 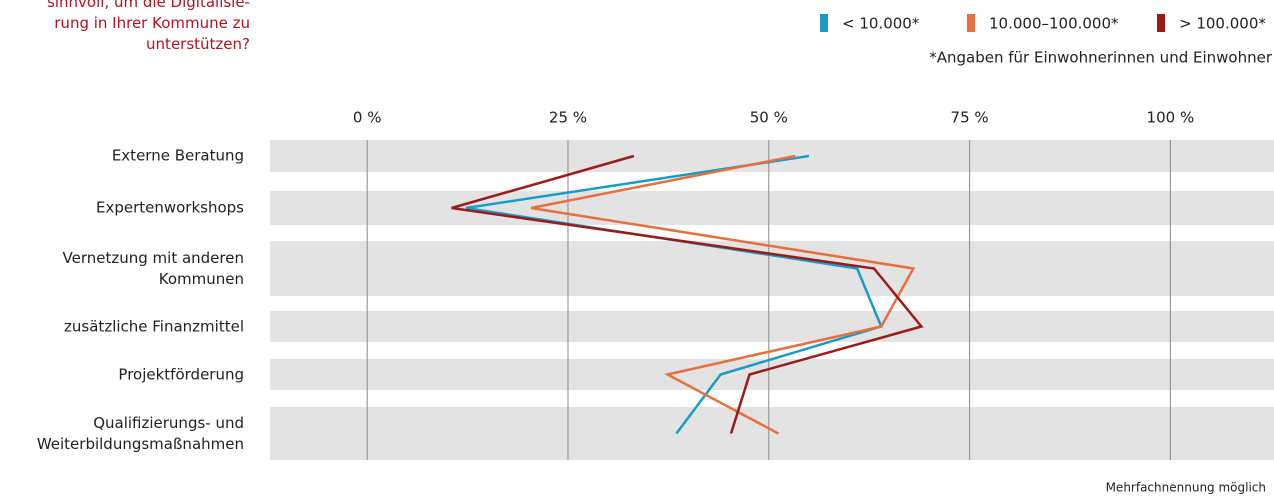 What do you see at coordinates (177, 155) in the screenshot?
I see `category-label: Externe Beratung` at bounding box center [177, 155].